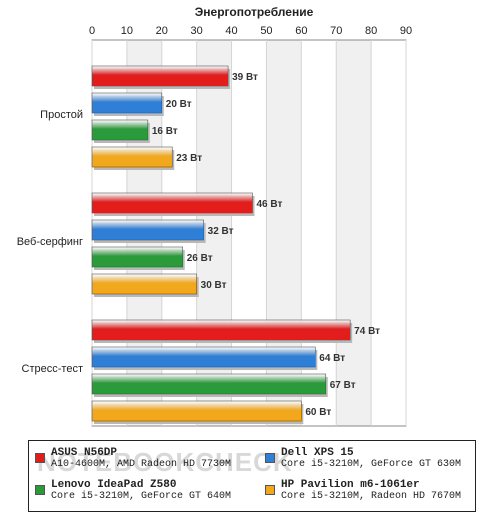 Image resolution: width=490 pixels, height=520 pixels. What do you see at coordinates (332, 358) in the screenshot?
I see `data-label: 64 Вт` at bounding box center [332, 358].